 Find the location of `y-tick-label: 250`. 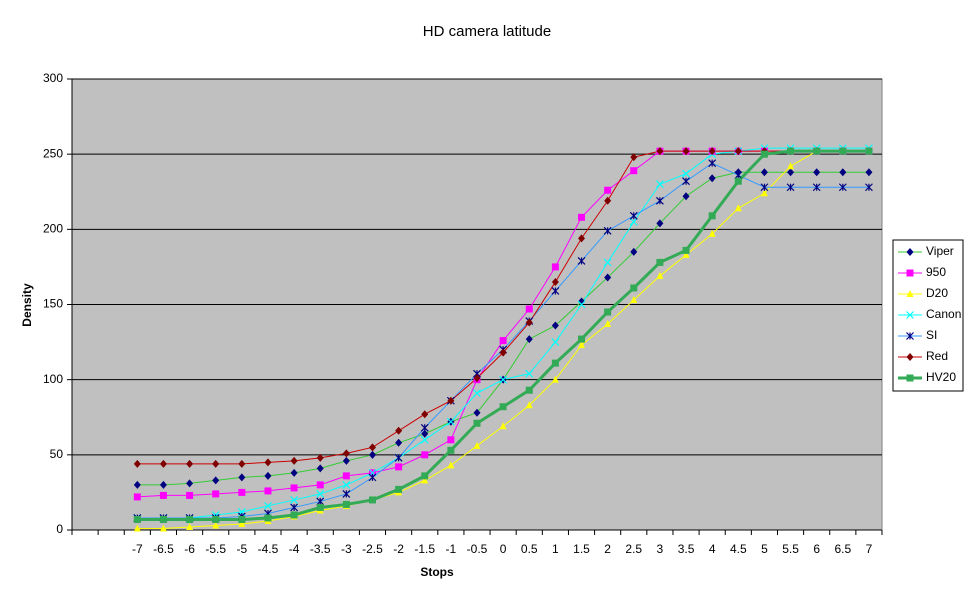

y-tick-label: 250 is located at coordinates (53, 153).